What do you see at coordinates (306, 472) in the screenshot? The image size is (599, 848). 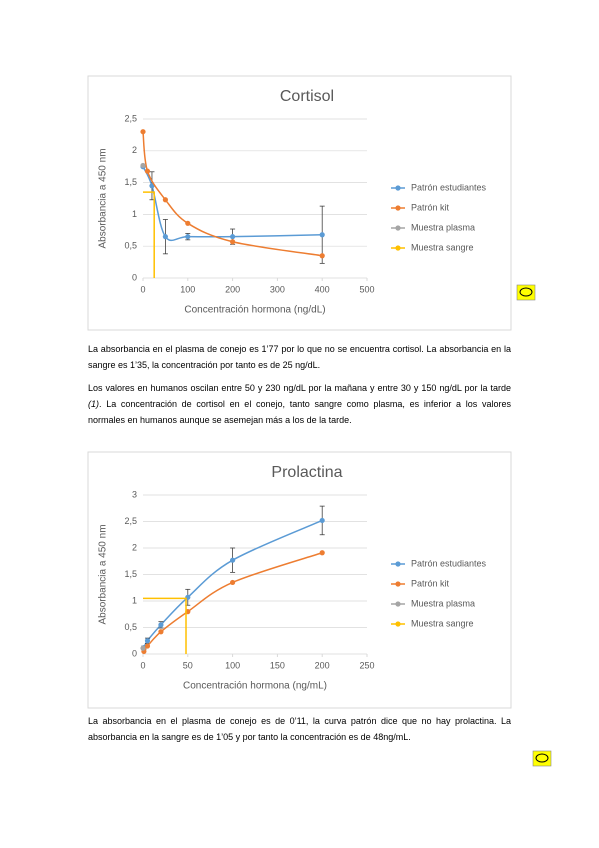 I see `chart-title: Prolactina` at bounding box center [306, 472].